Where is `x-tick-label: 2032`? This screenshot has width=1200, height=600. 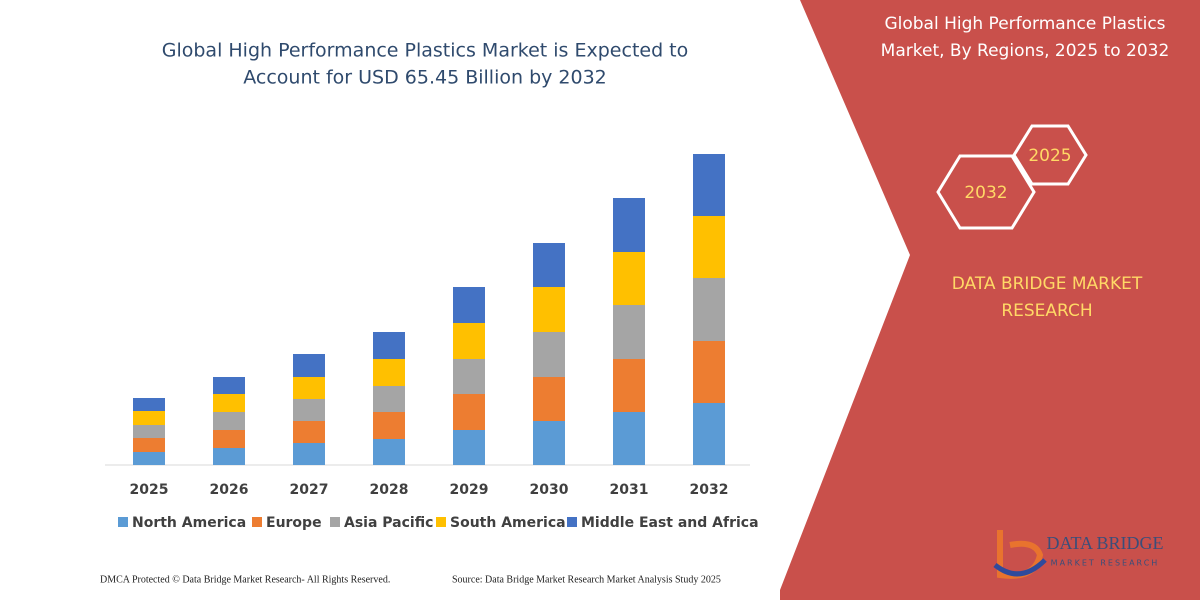 x-tick-label: 2032 is located at coordinates (709, 490).